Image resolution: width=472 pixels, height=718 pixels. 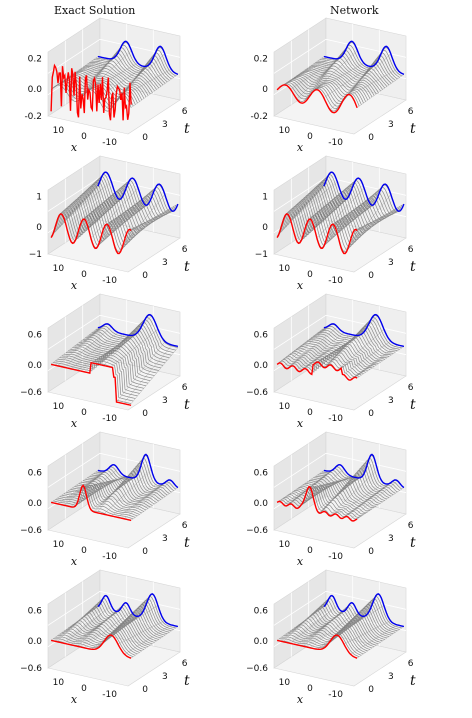 What do you see at coordinates (261, 59) in the screenshot?
I see `z-tick-label: 0.2` at bounding box center [261, 59].